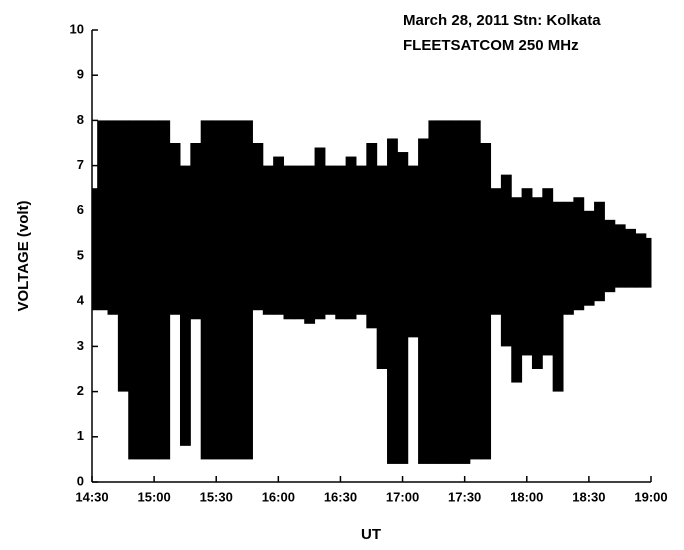 This screenshot has height=550, width=684. Describe the element at coordinates (526, 496) in the screenshot. I see `x-tick-label: 18:00` at that location.